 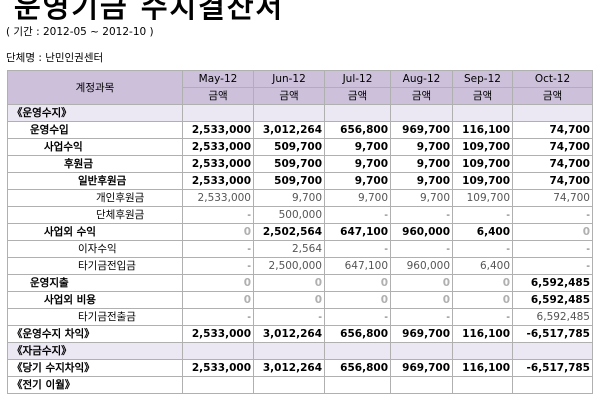 What do you see at coordinates (289, 232) in the screenshot?
I see `amount-cell: 2,502,564` at bounding box center [289, 232].